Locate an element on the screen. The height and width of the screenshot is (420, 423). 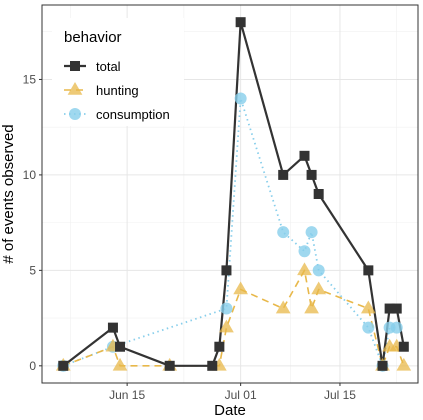
x-axis-title: Date is located at coordinates (230, 410).